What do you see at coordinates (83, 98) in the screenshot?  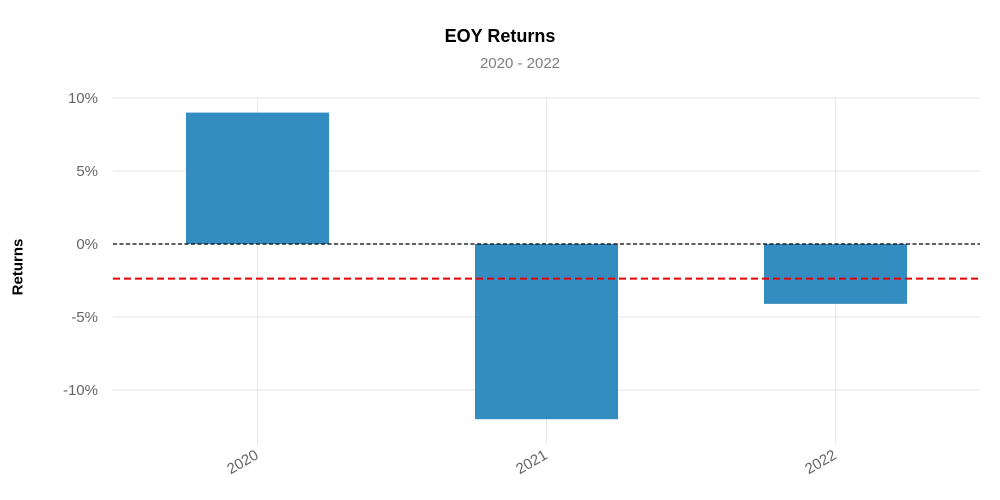 I see `y-tick-label: 10%` at bounding box center [83, 98].